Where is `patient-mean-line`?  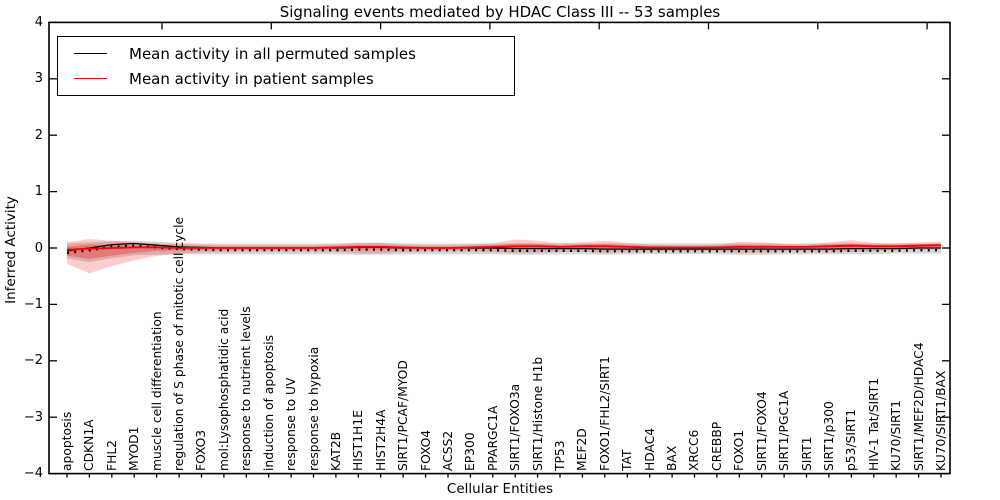
patient-mean-line is located at coordinates (504, 247).